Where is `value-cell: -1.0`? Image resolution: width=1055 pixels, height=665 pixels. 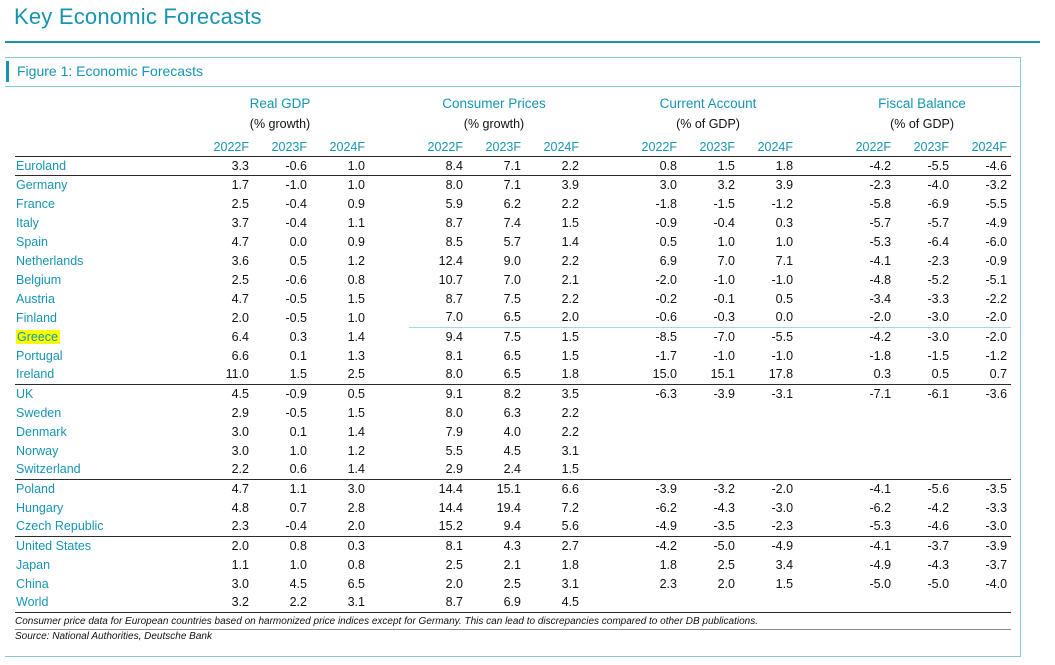
value-cell: -1.0 is located at coordinates (724, 279).